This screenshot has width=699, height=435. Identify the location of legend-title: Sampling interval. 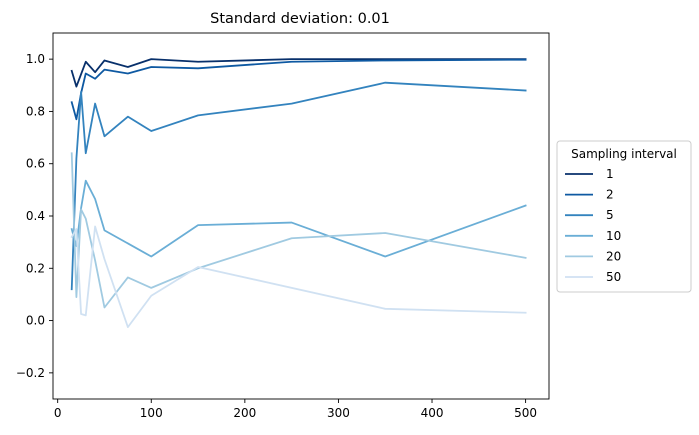
(624, 154).